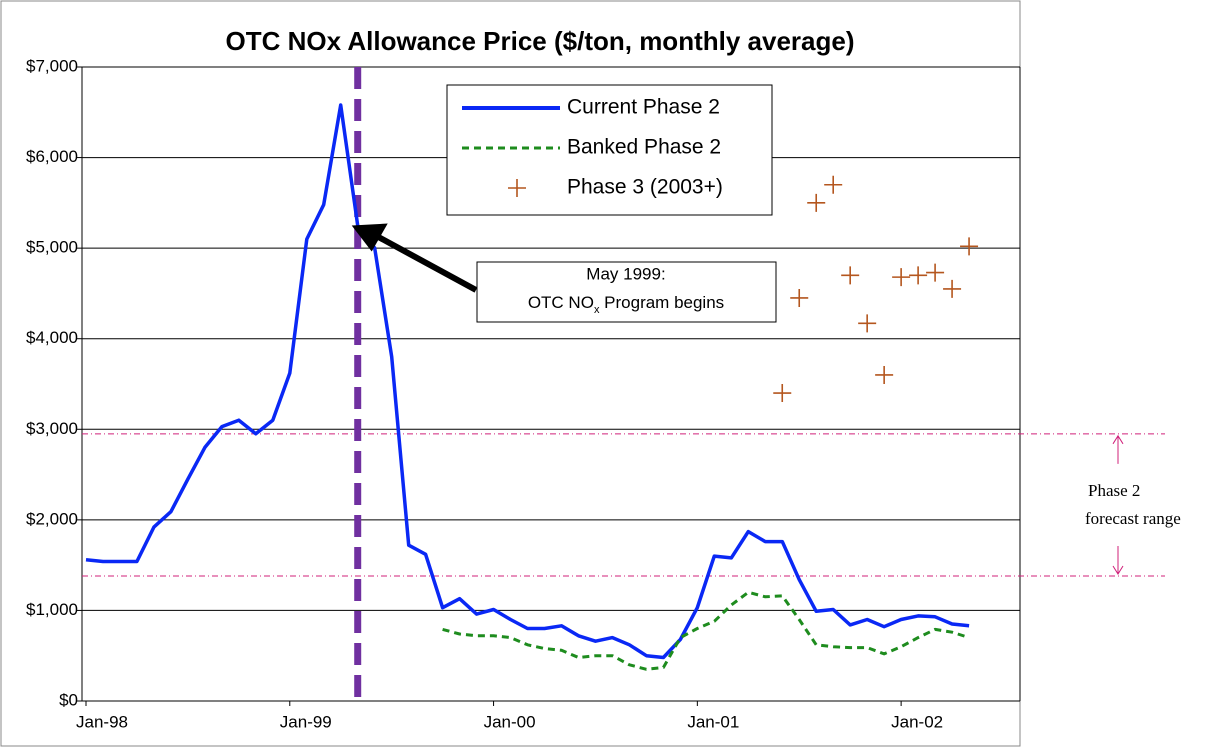  Describe the element at coordinates (52, 65) in the screenshot. I see `y-tick-label: $7,000` at that location.